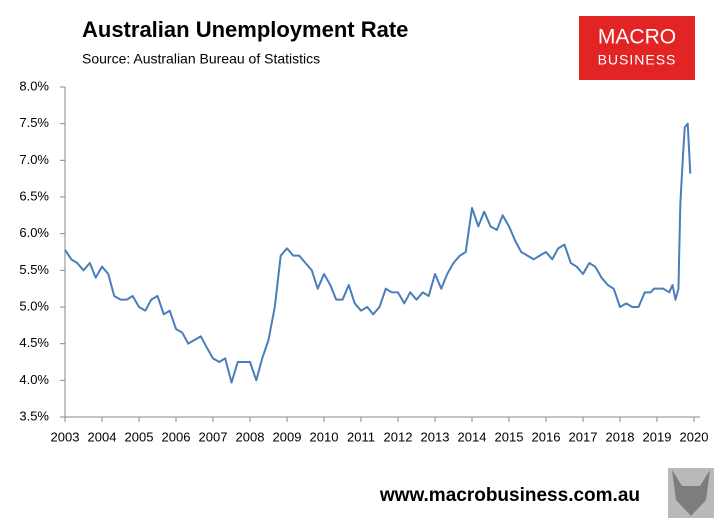 Image resolution: width=722 pixels, height=530 pixels. I want to click on y-tick-label: 5.5%, so click(34, 269).